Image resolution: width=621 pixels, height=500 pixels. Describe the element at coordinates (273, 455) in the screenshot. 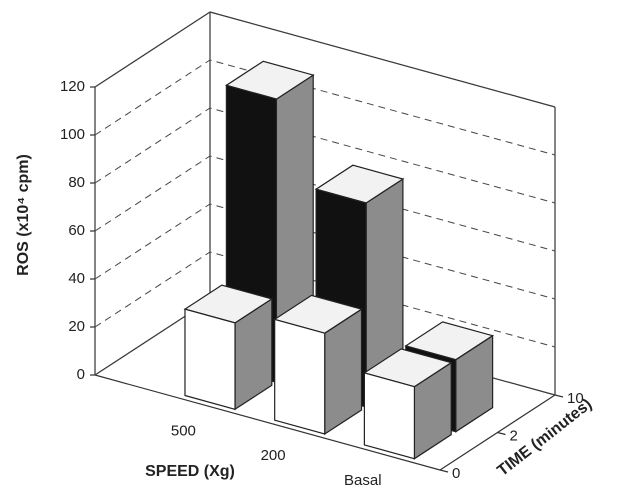

I see `x-tick-label: 200` at that location.